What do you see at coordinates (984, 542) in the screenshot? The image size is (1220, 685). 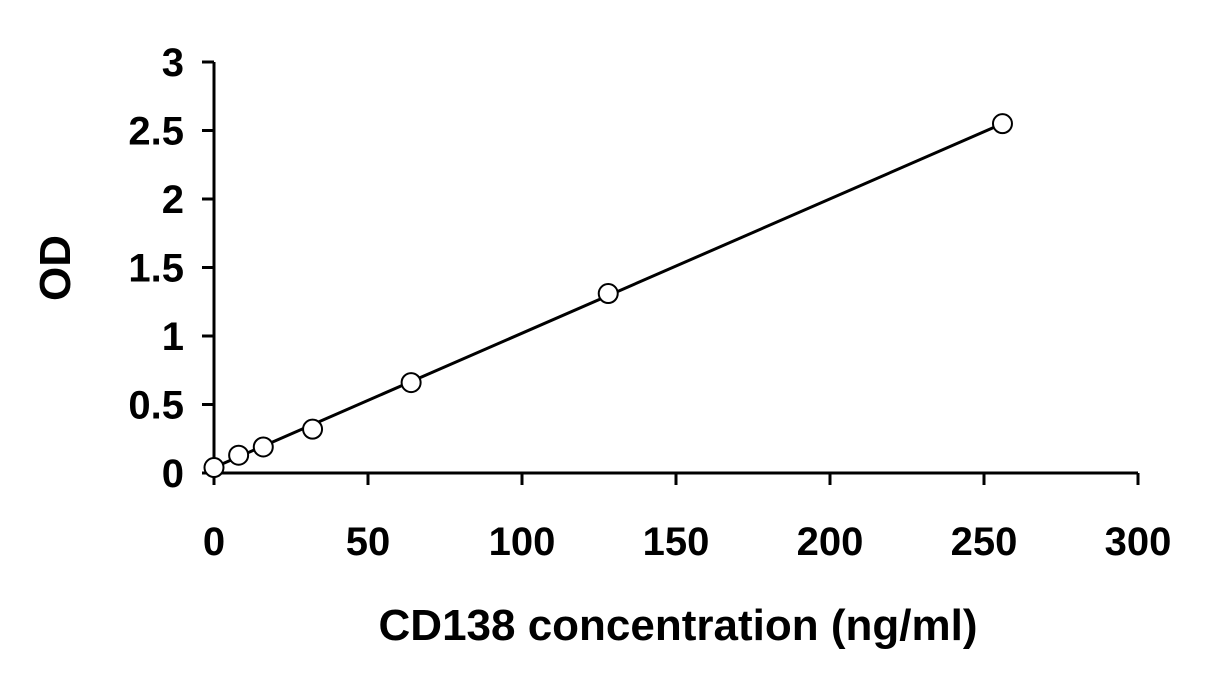 I see `x-tick-label: 250` at bounding box center [984, 542].